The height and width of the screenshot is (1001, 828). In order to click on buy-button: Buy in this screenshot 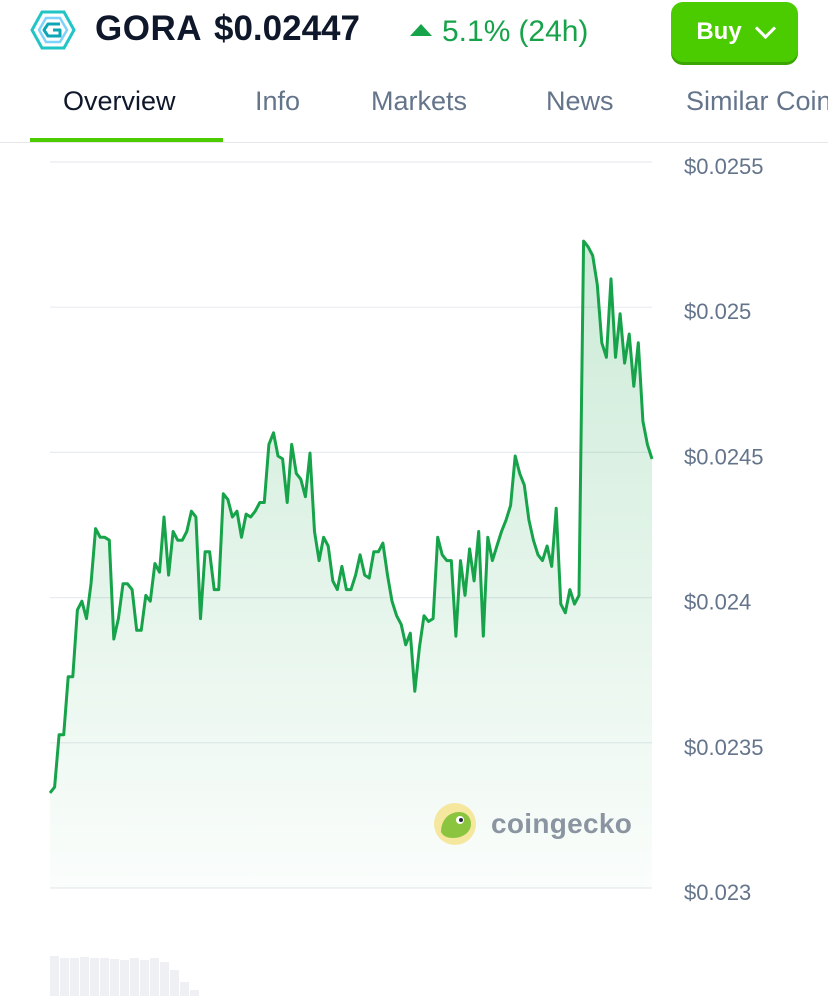, I will do `click(734, 32)`.